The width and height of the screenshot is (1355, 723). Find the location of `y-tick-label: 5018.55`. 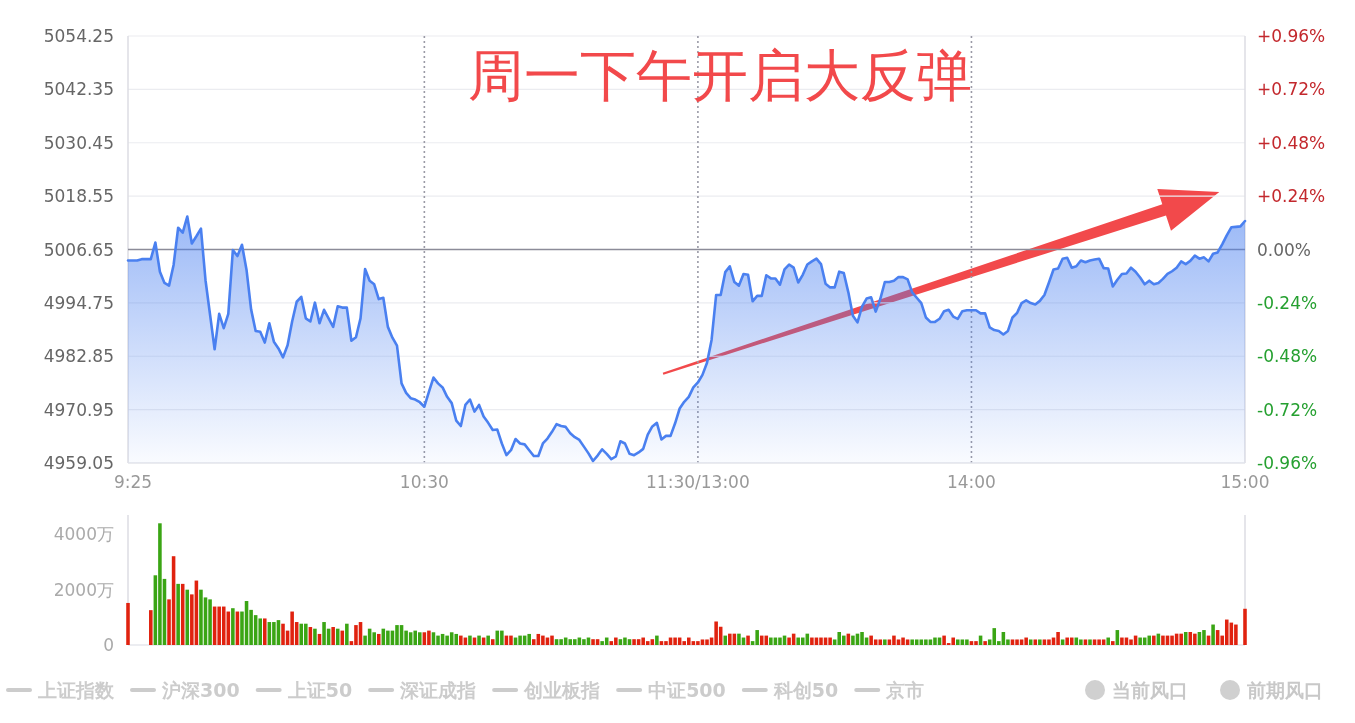

y-tick-label: 5018.55 is located at coordinates (78, 196).